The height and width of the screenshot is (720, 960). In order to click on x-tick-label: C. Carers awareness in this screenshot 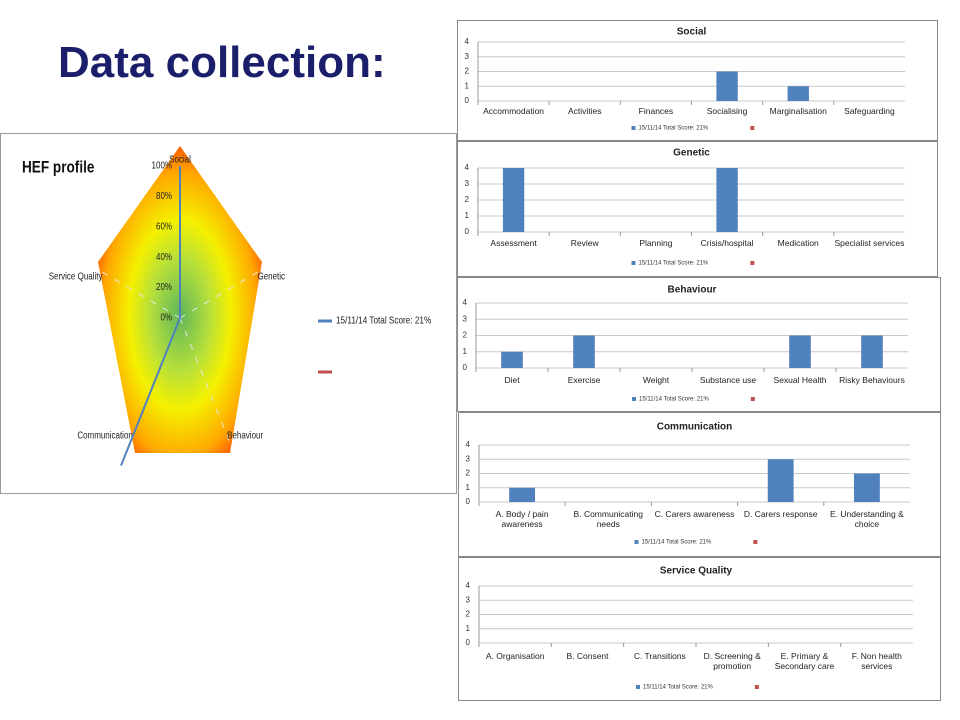, I will do `click(694, 514)`.